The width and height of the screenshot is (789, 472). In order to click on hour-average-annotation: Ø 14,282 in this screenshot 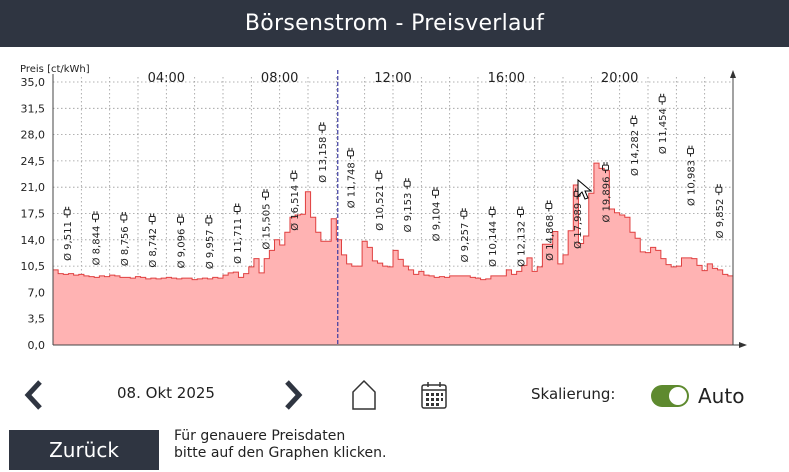, I will do `click(635, 145)`.